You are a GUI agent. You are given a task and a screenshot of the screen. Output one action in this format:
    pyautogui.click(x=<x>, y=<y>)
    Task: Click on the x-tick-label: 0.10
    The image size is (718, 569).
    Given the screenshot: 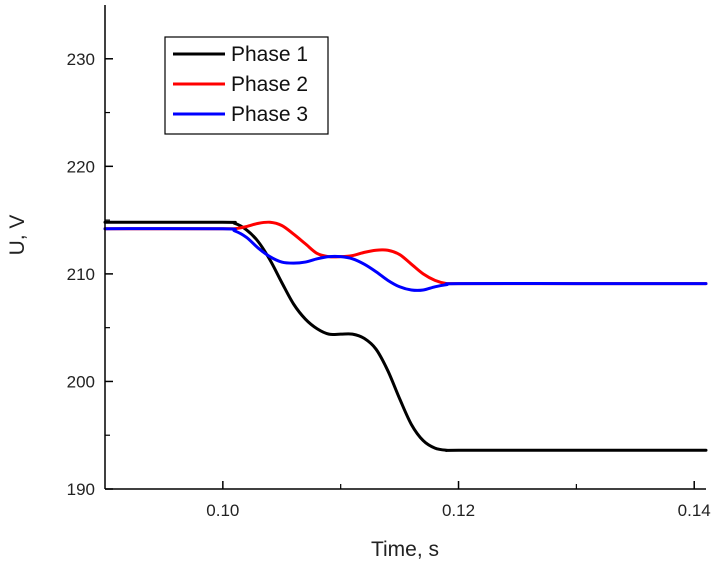 What is the action you would take?
    pyautogui.click(x=222, y=510)
    